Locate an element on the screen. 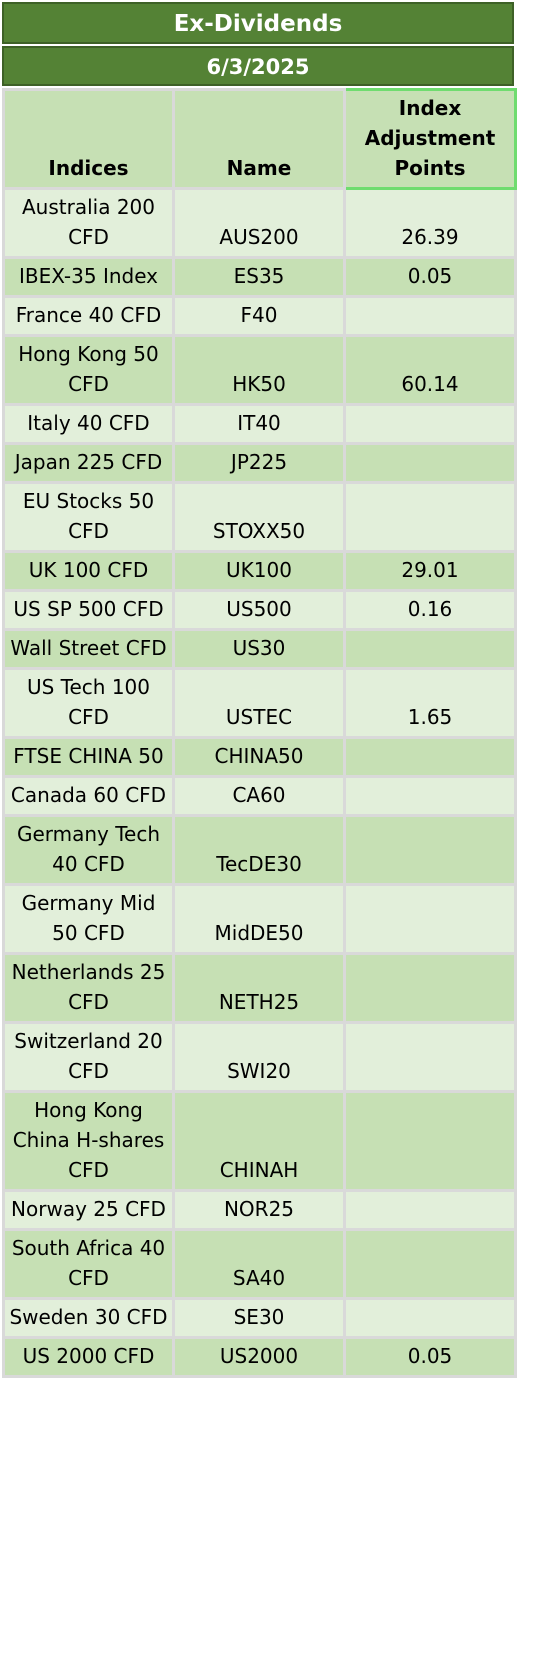 The width and height of the screenshot is (551, 1671). cell-index: France 40 CFD is located at coordinates (88, 316).